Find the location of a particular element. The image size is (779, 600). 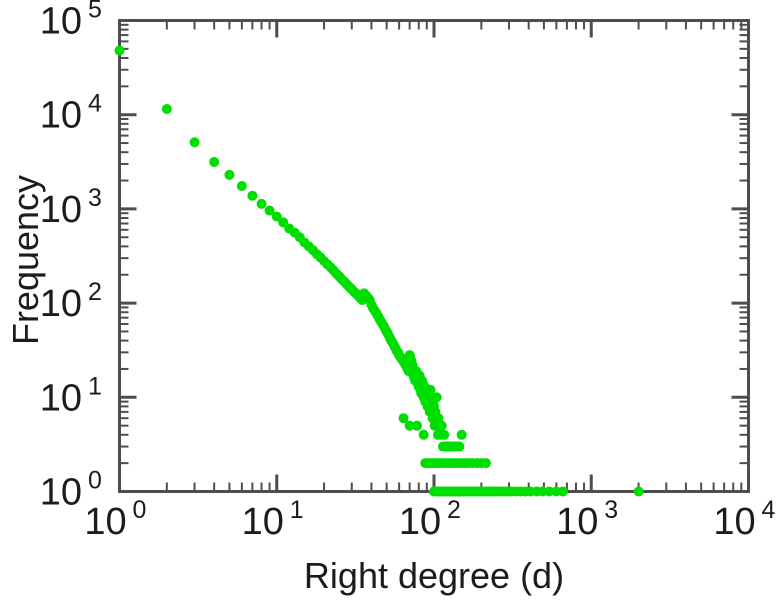

y-tick-label: 10 4 is located at coordinates (71, 113).